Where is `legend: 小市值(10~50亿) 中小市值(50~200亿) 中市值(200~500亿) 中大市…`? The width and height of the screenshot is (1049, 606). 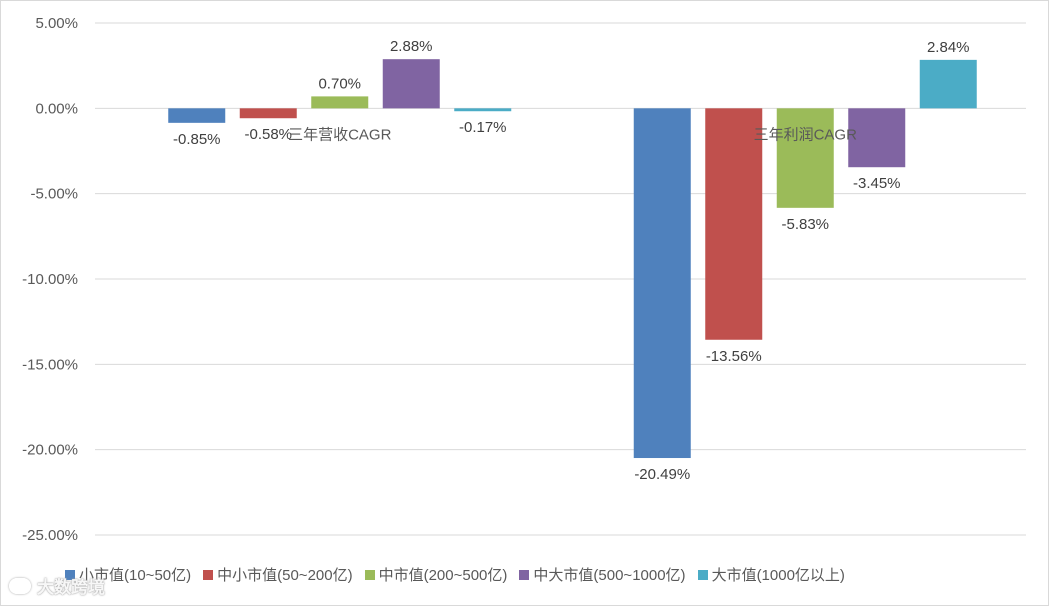 legend: 小市值(10~50亿) 中小市值(50~200亿) 中市值(200~500亿) 中大市… is located at coordinates (455, 574).